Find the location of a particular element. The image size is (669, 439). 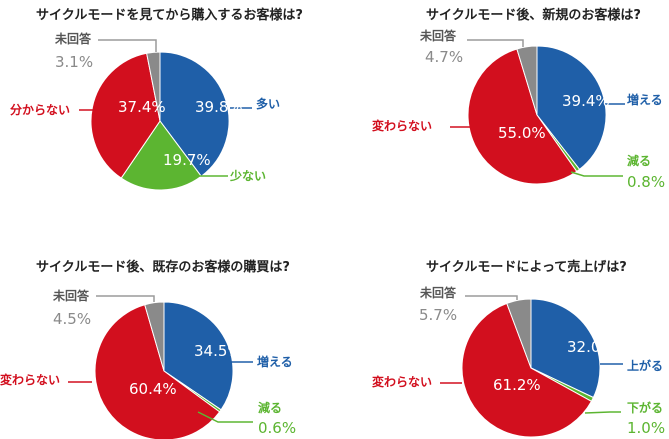

chart-3-label-1: 増える is located at coordinates (275, 361).